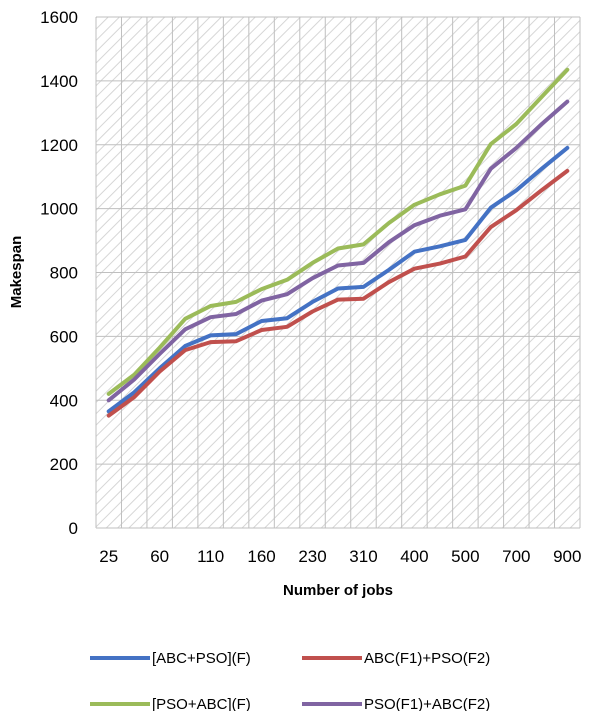 This screenshot has height=716, width=596. I want to click on x-tick-label: 310, so click(363, 556).